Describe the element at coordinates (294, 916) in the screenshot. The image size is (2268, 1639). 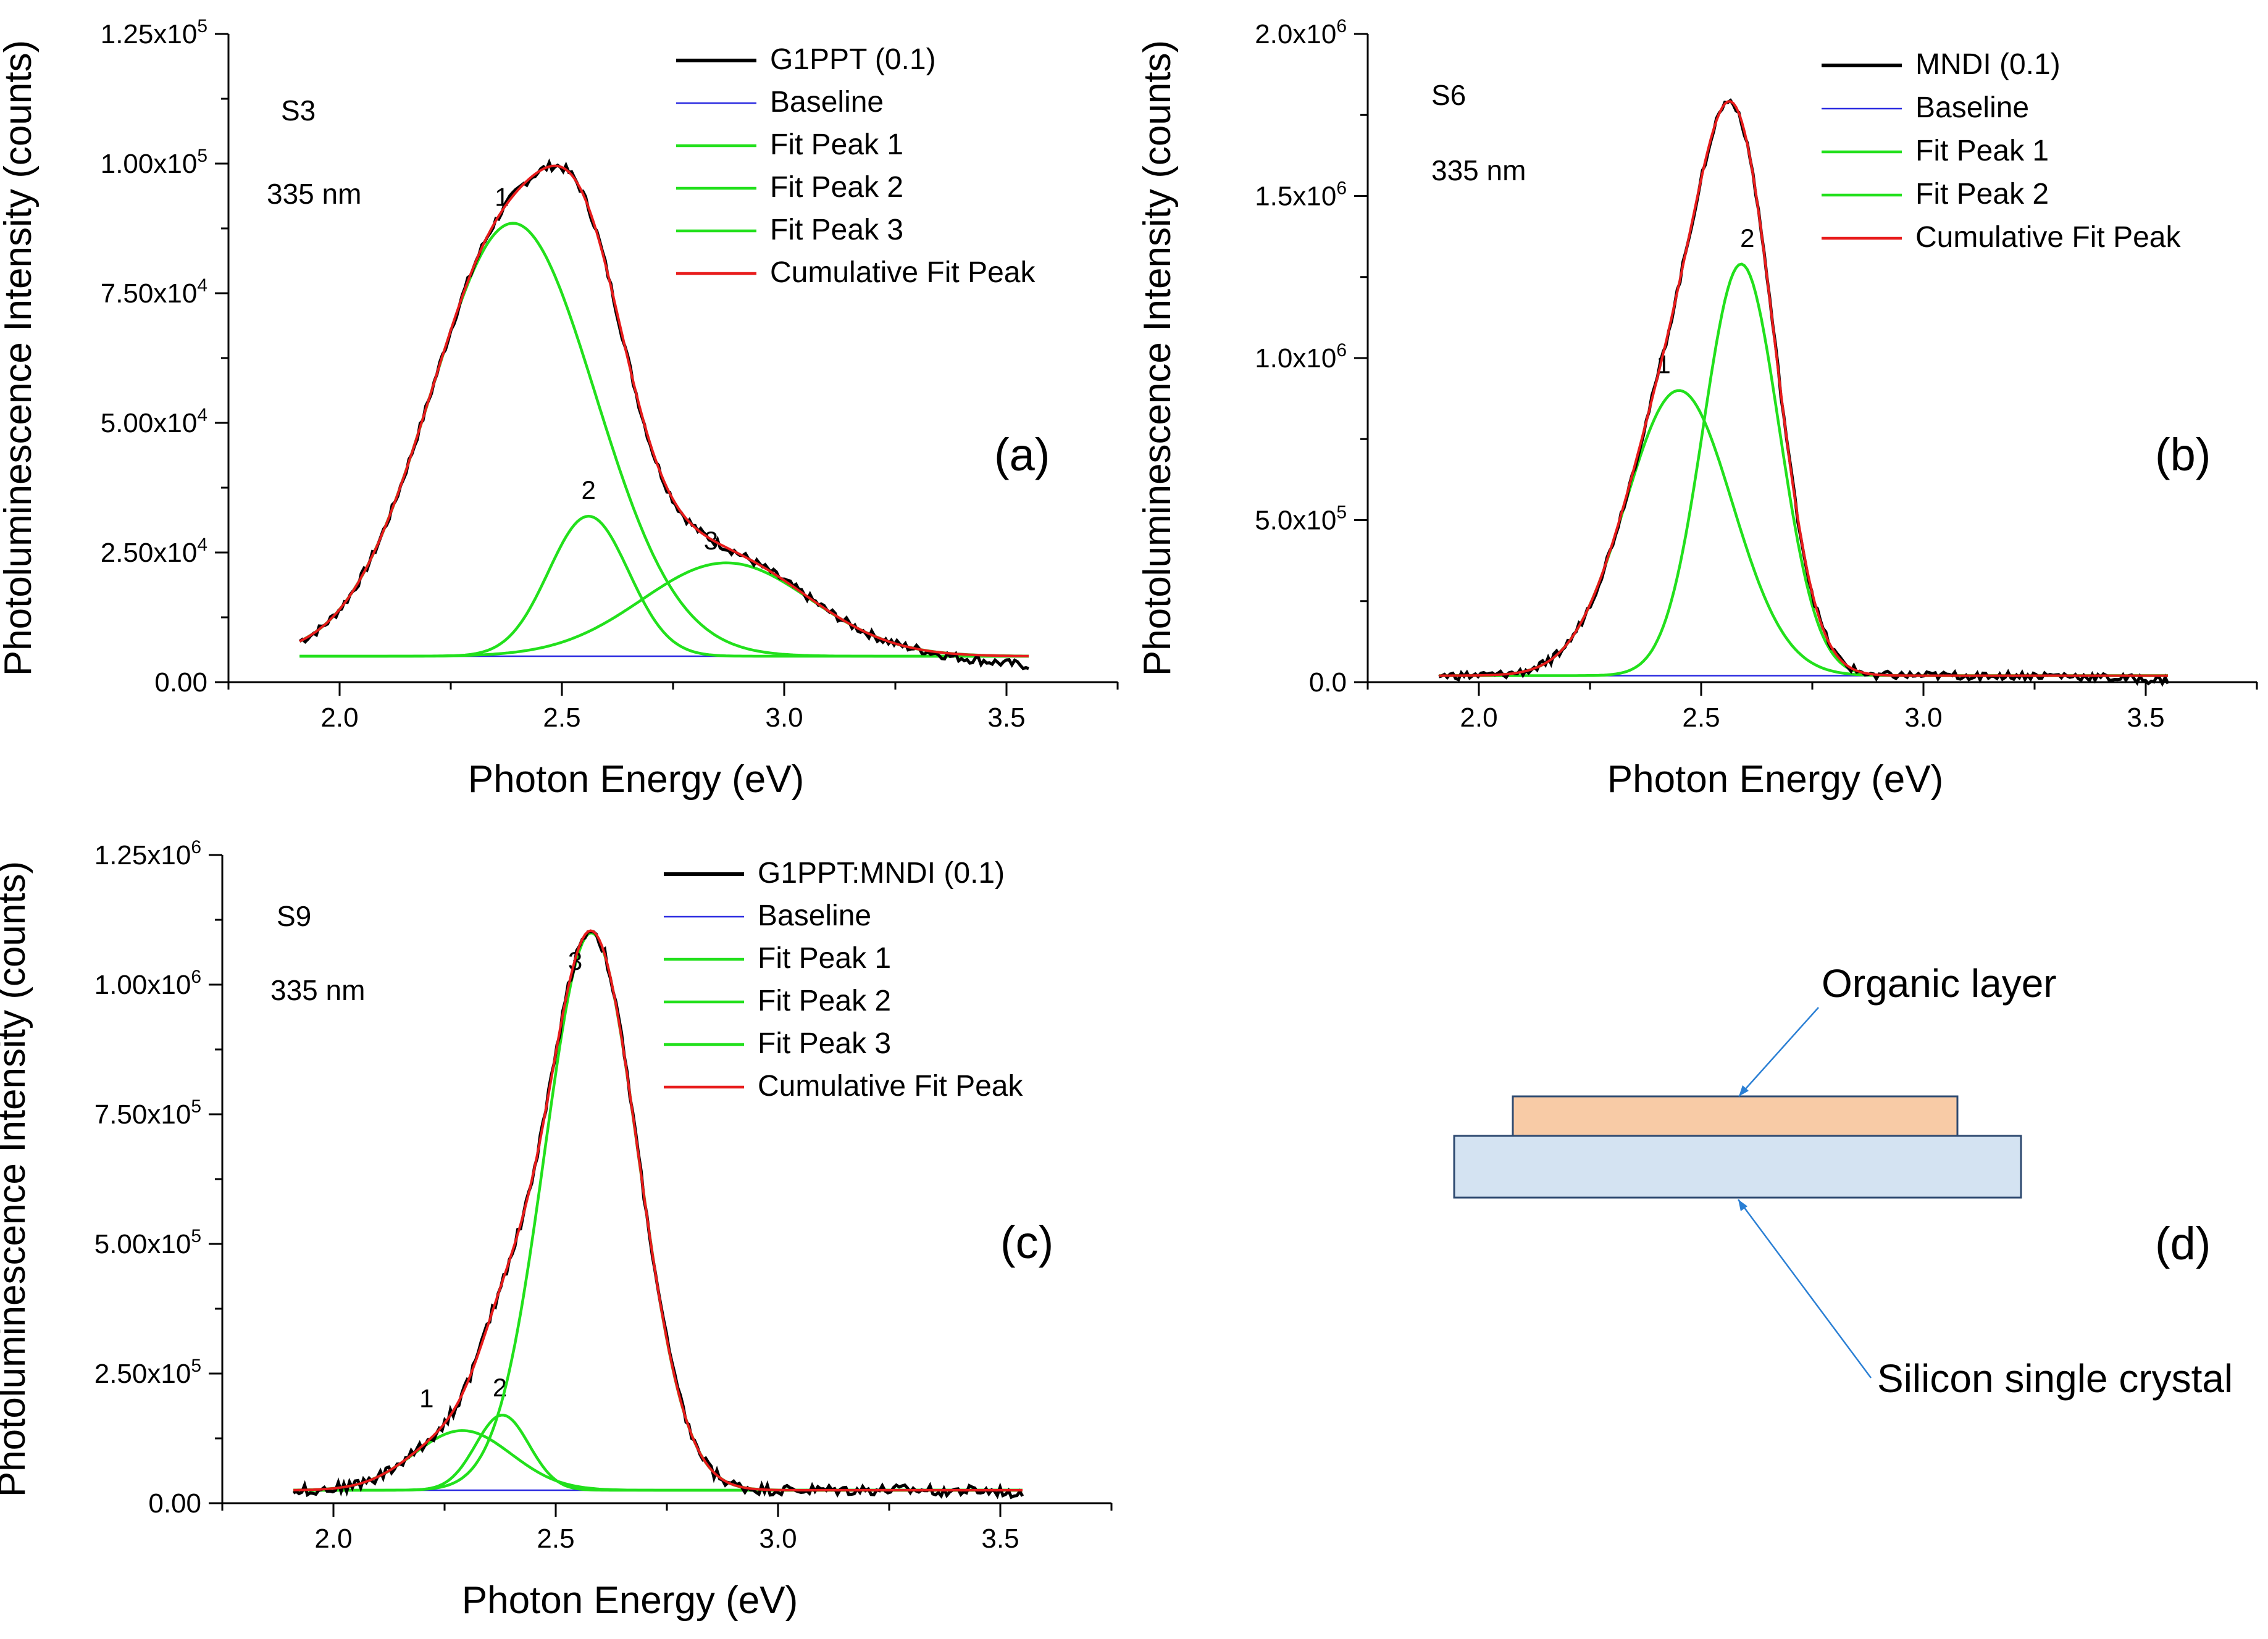
I see `sample-label: S9` at that location.